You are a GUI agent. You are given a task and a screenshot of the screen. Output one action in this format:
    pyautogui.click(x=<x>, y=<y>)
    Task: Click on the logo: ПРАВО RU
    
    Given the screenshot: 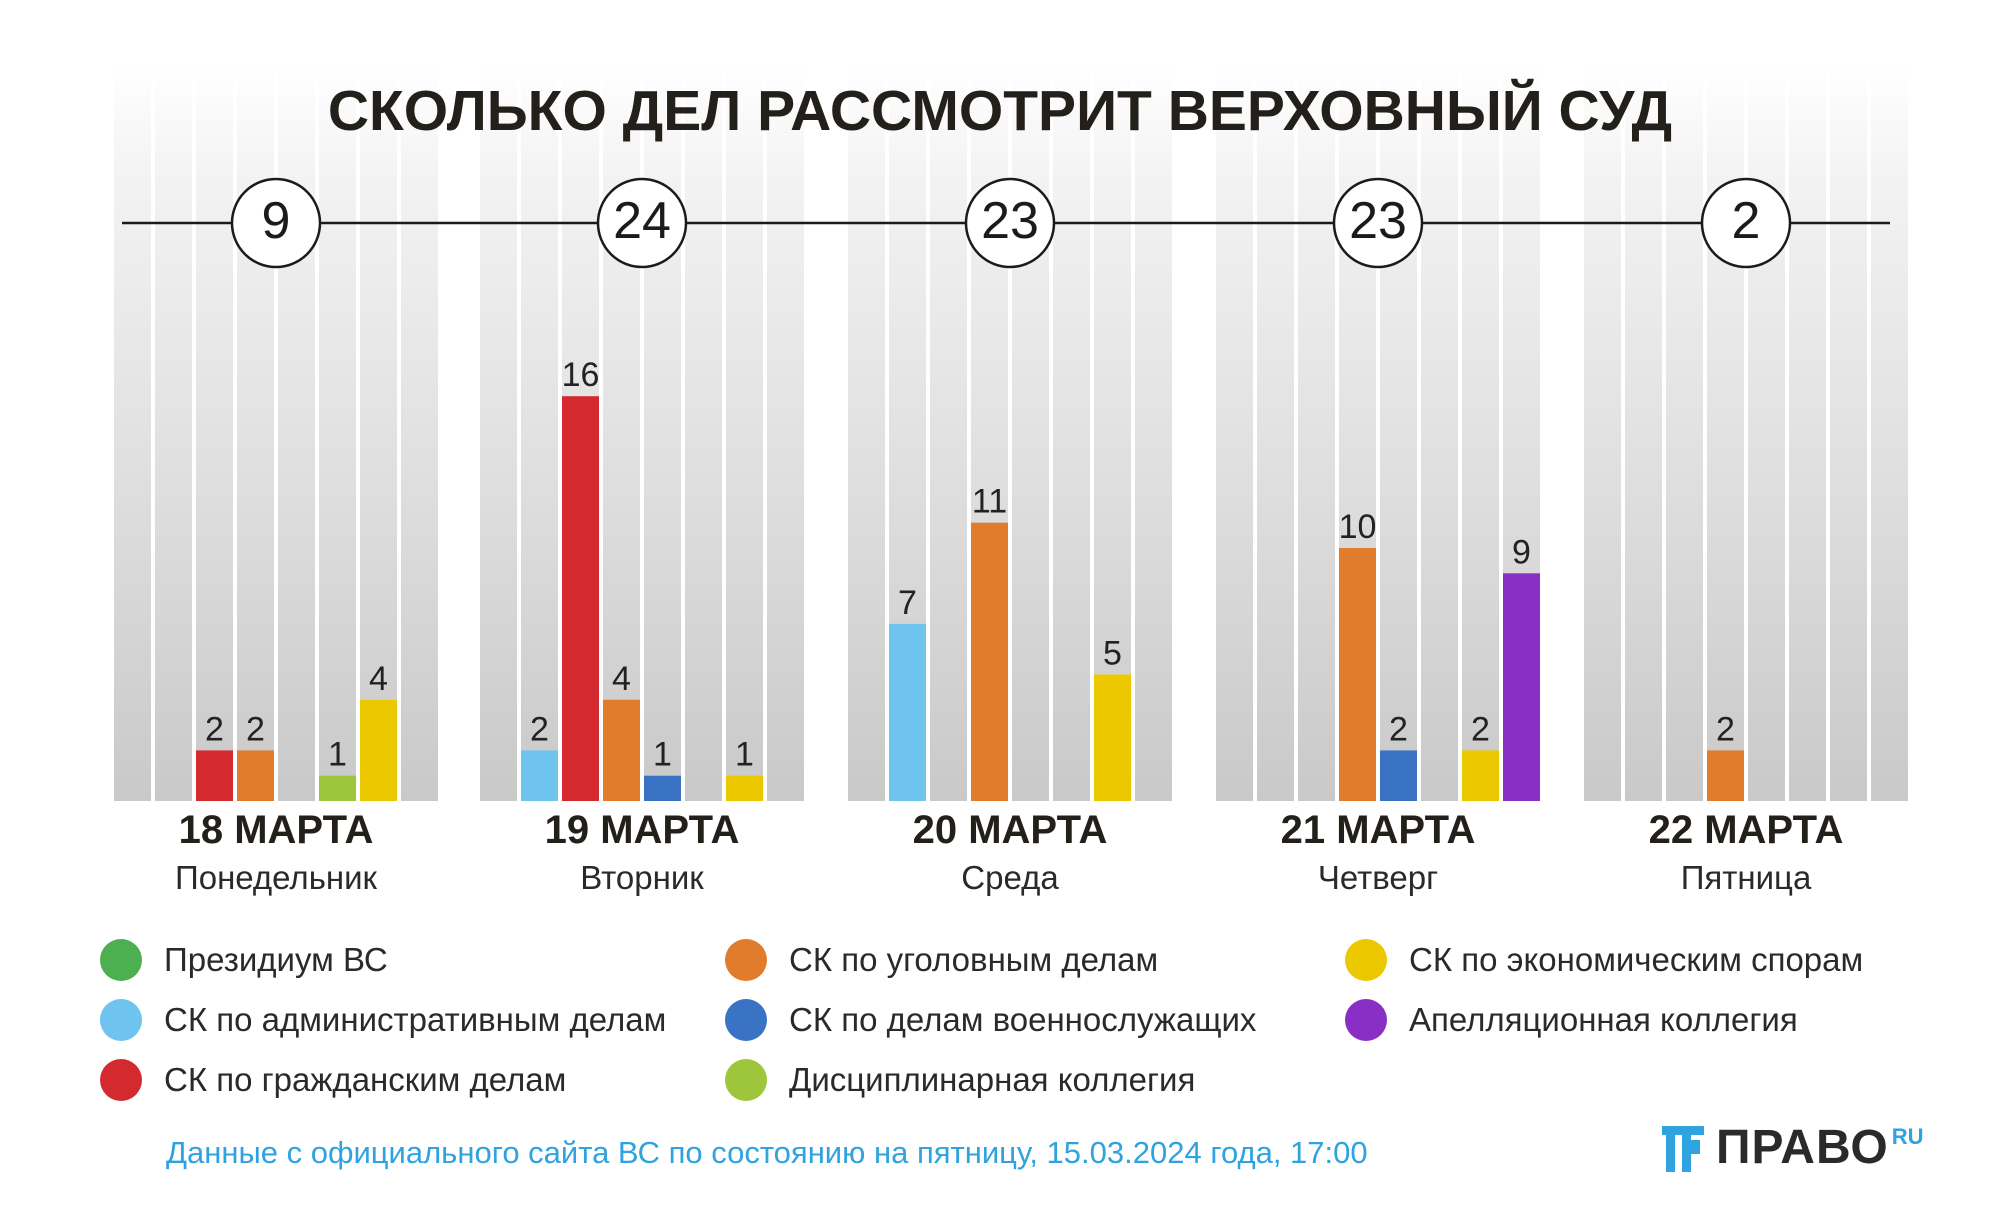 What is the action you would take?
    pyautogui.click(x=1793, y=1147)
    